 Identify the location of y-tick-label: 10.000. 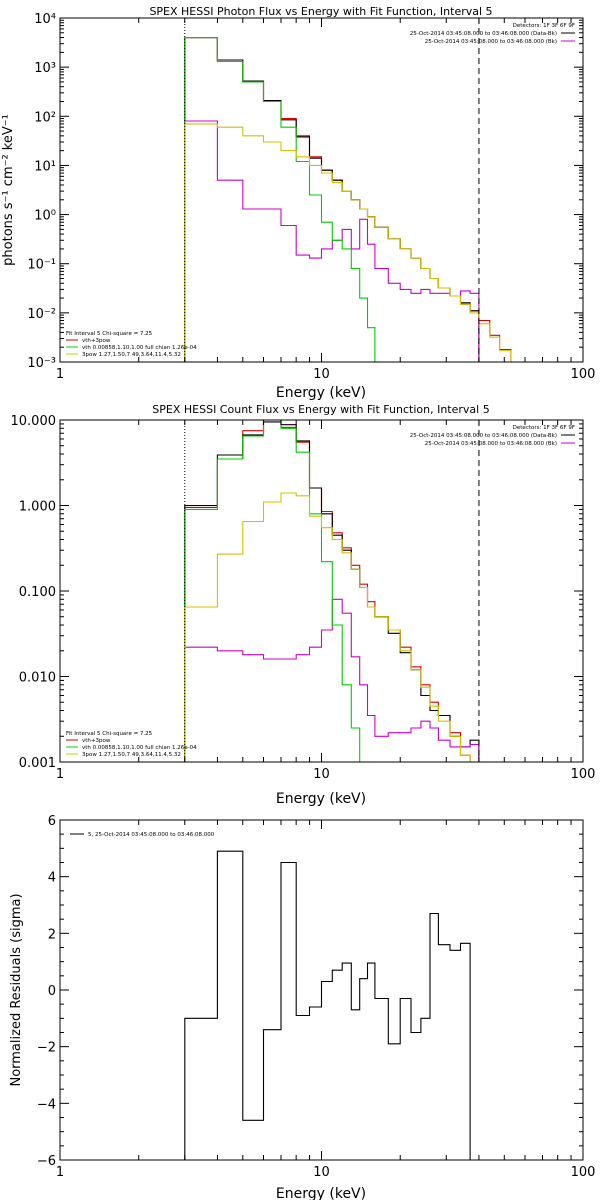
(34, 421).